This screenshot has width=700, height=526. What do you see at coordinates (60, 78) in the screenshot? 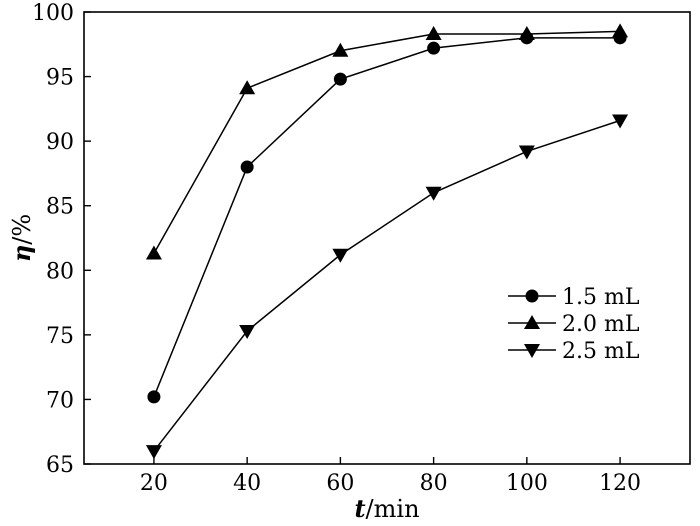
I see `y-tick-label: 95` at bounding box center [60, 78].